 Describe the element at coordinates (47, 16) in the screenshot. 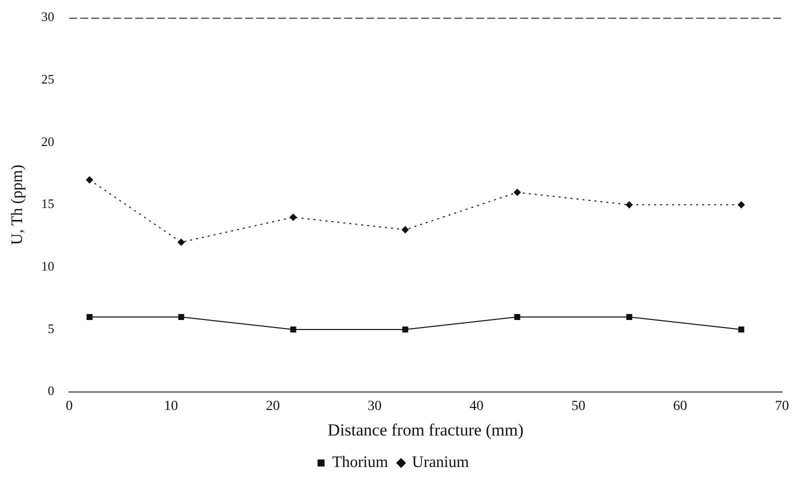

I see `y-tick-label: 30` at that location.